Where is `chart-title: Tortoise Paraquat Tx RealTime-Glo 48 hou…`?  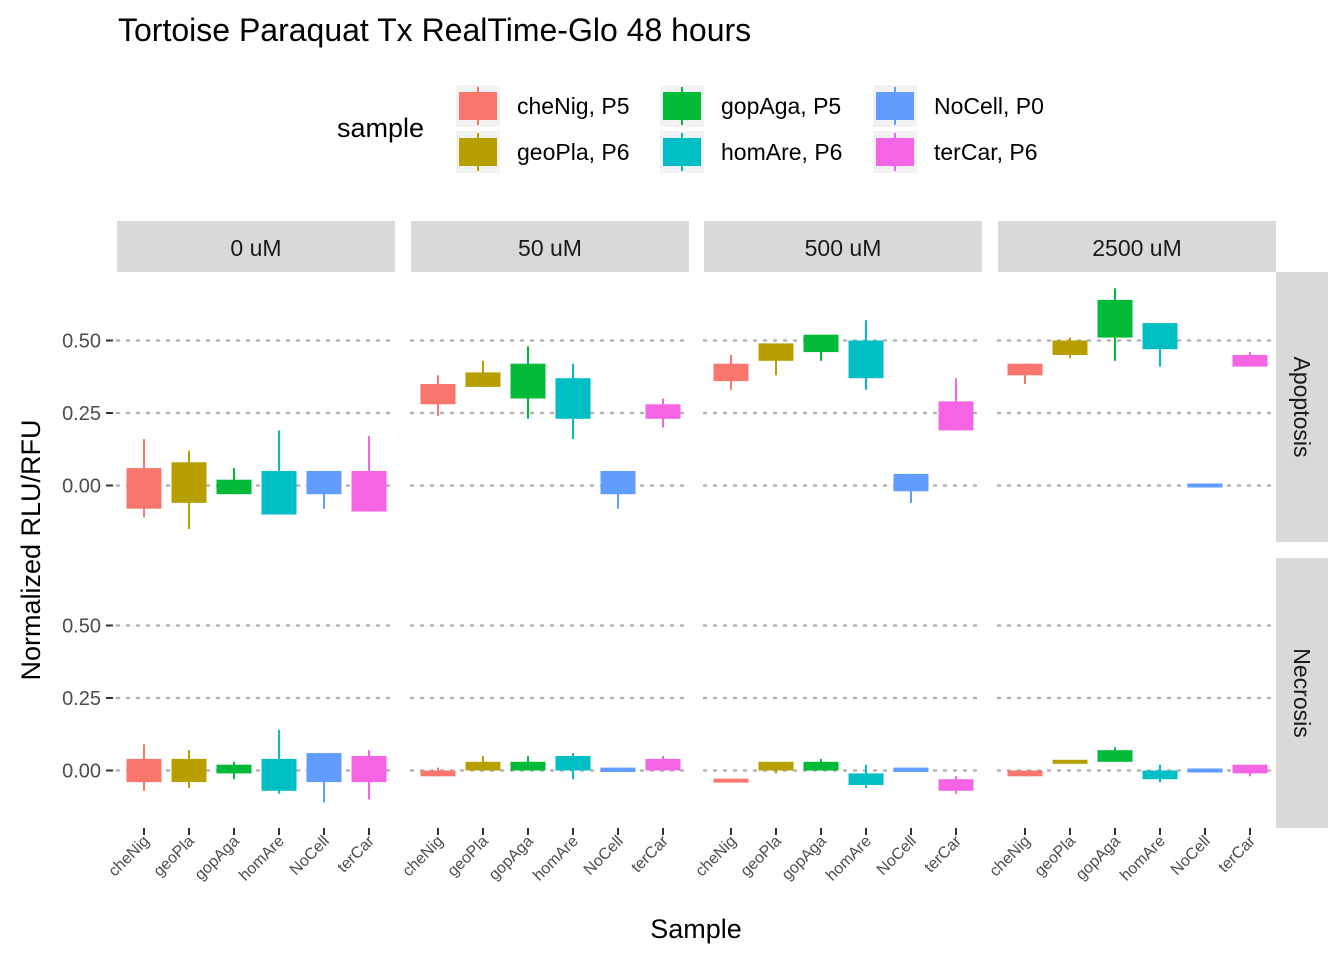 chart-title: Tortoise Paraquat Tx RealTime-Glo 48 hou… is located at coordinates (435, 30).